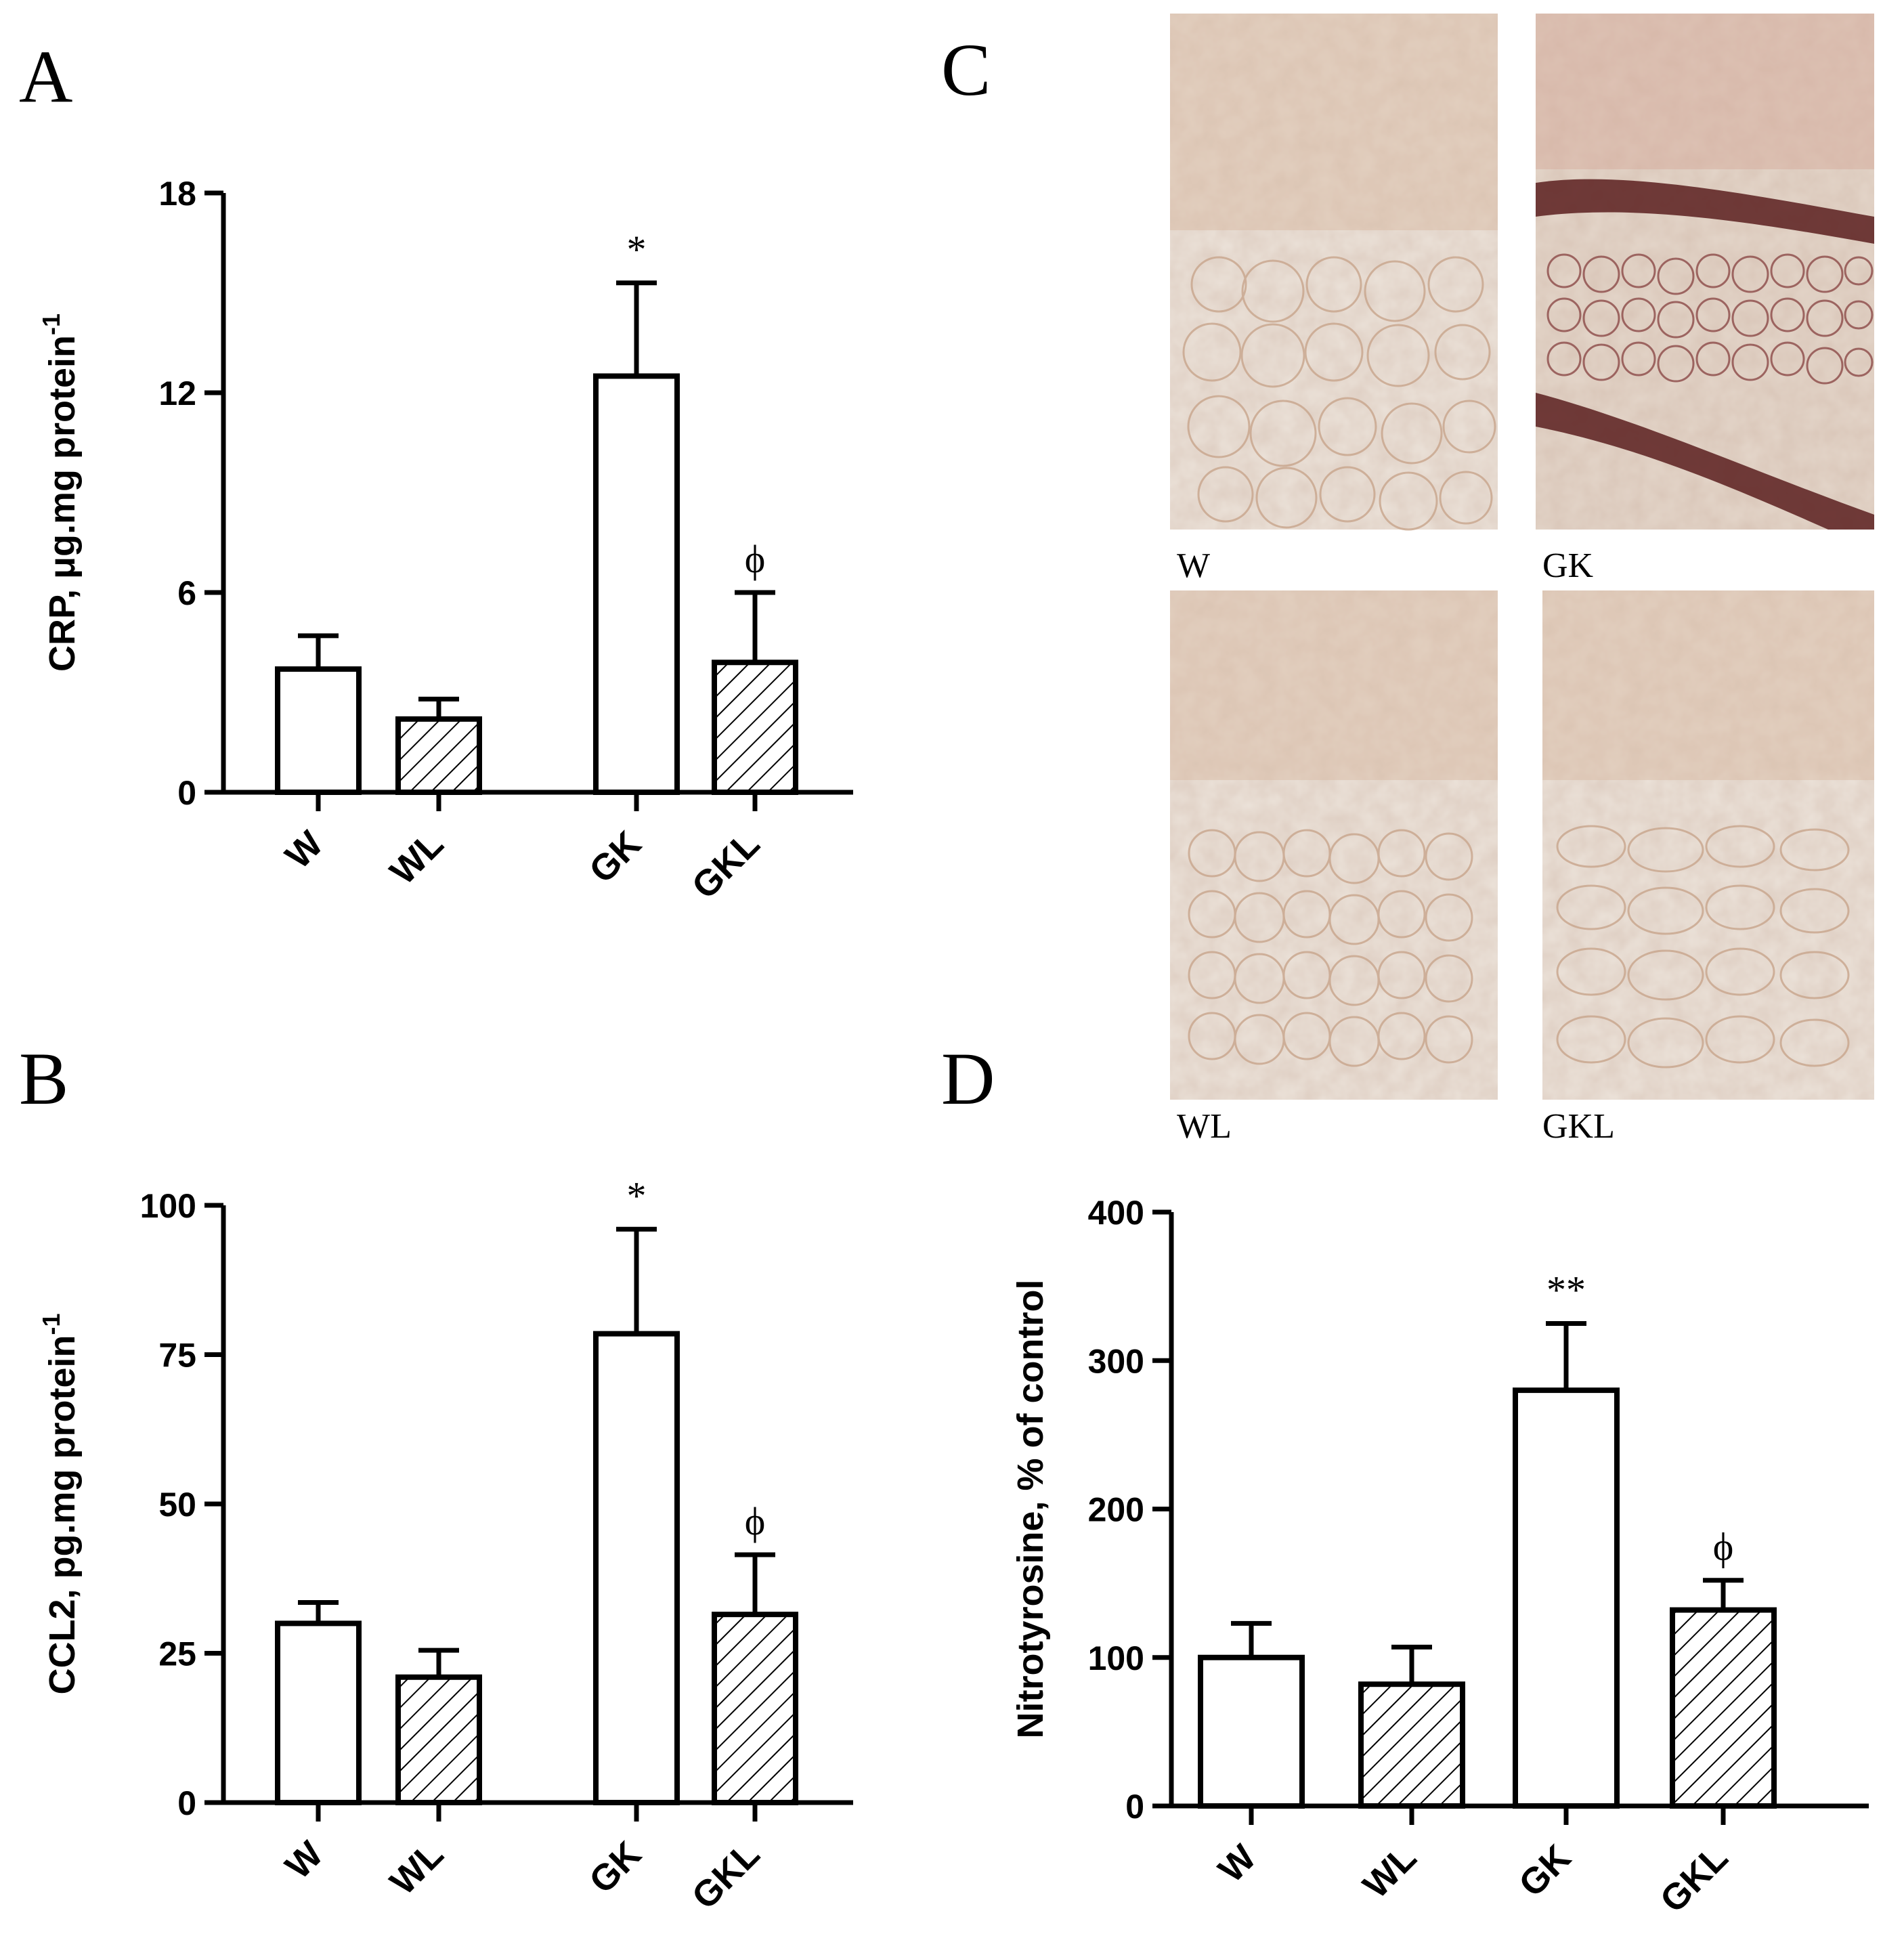 The image size is (1904, 1938). Describe the element at coordinates (46, 76) in the screenshot. I see `panel-letter-a: A` at that location.